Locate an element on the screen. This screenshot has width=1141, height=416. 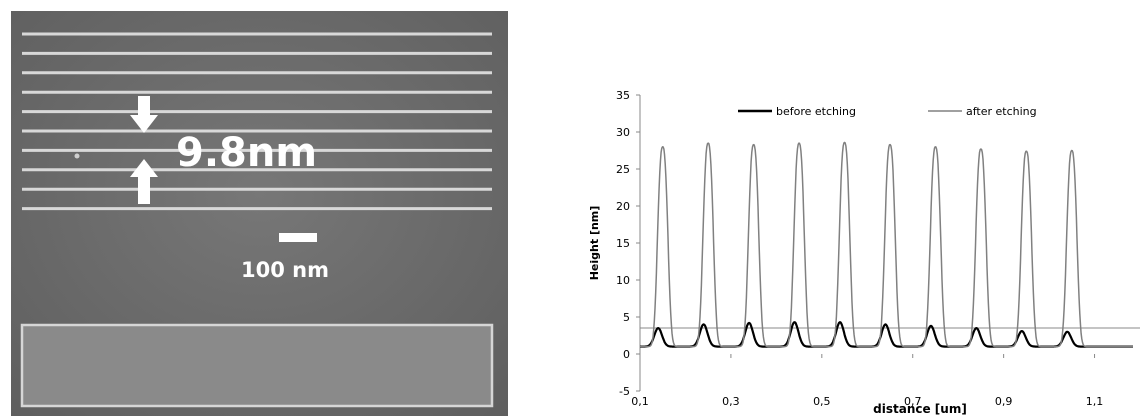
down-arrow-icon is located at coordinates (144, 114).